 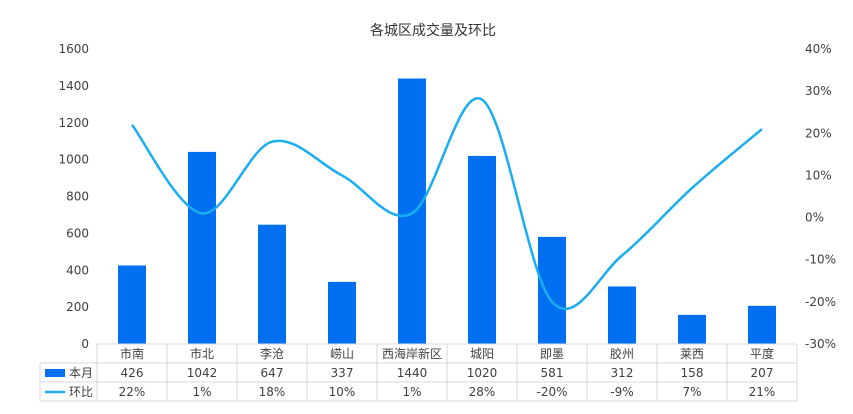 What do you see at coordinates (132, 304) in the screenshot?
I see `bar-市南` at bounding box center [132, 304].